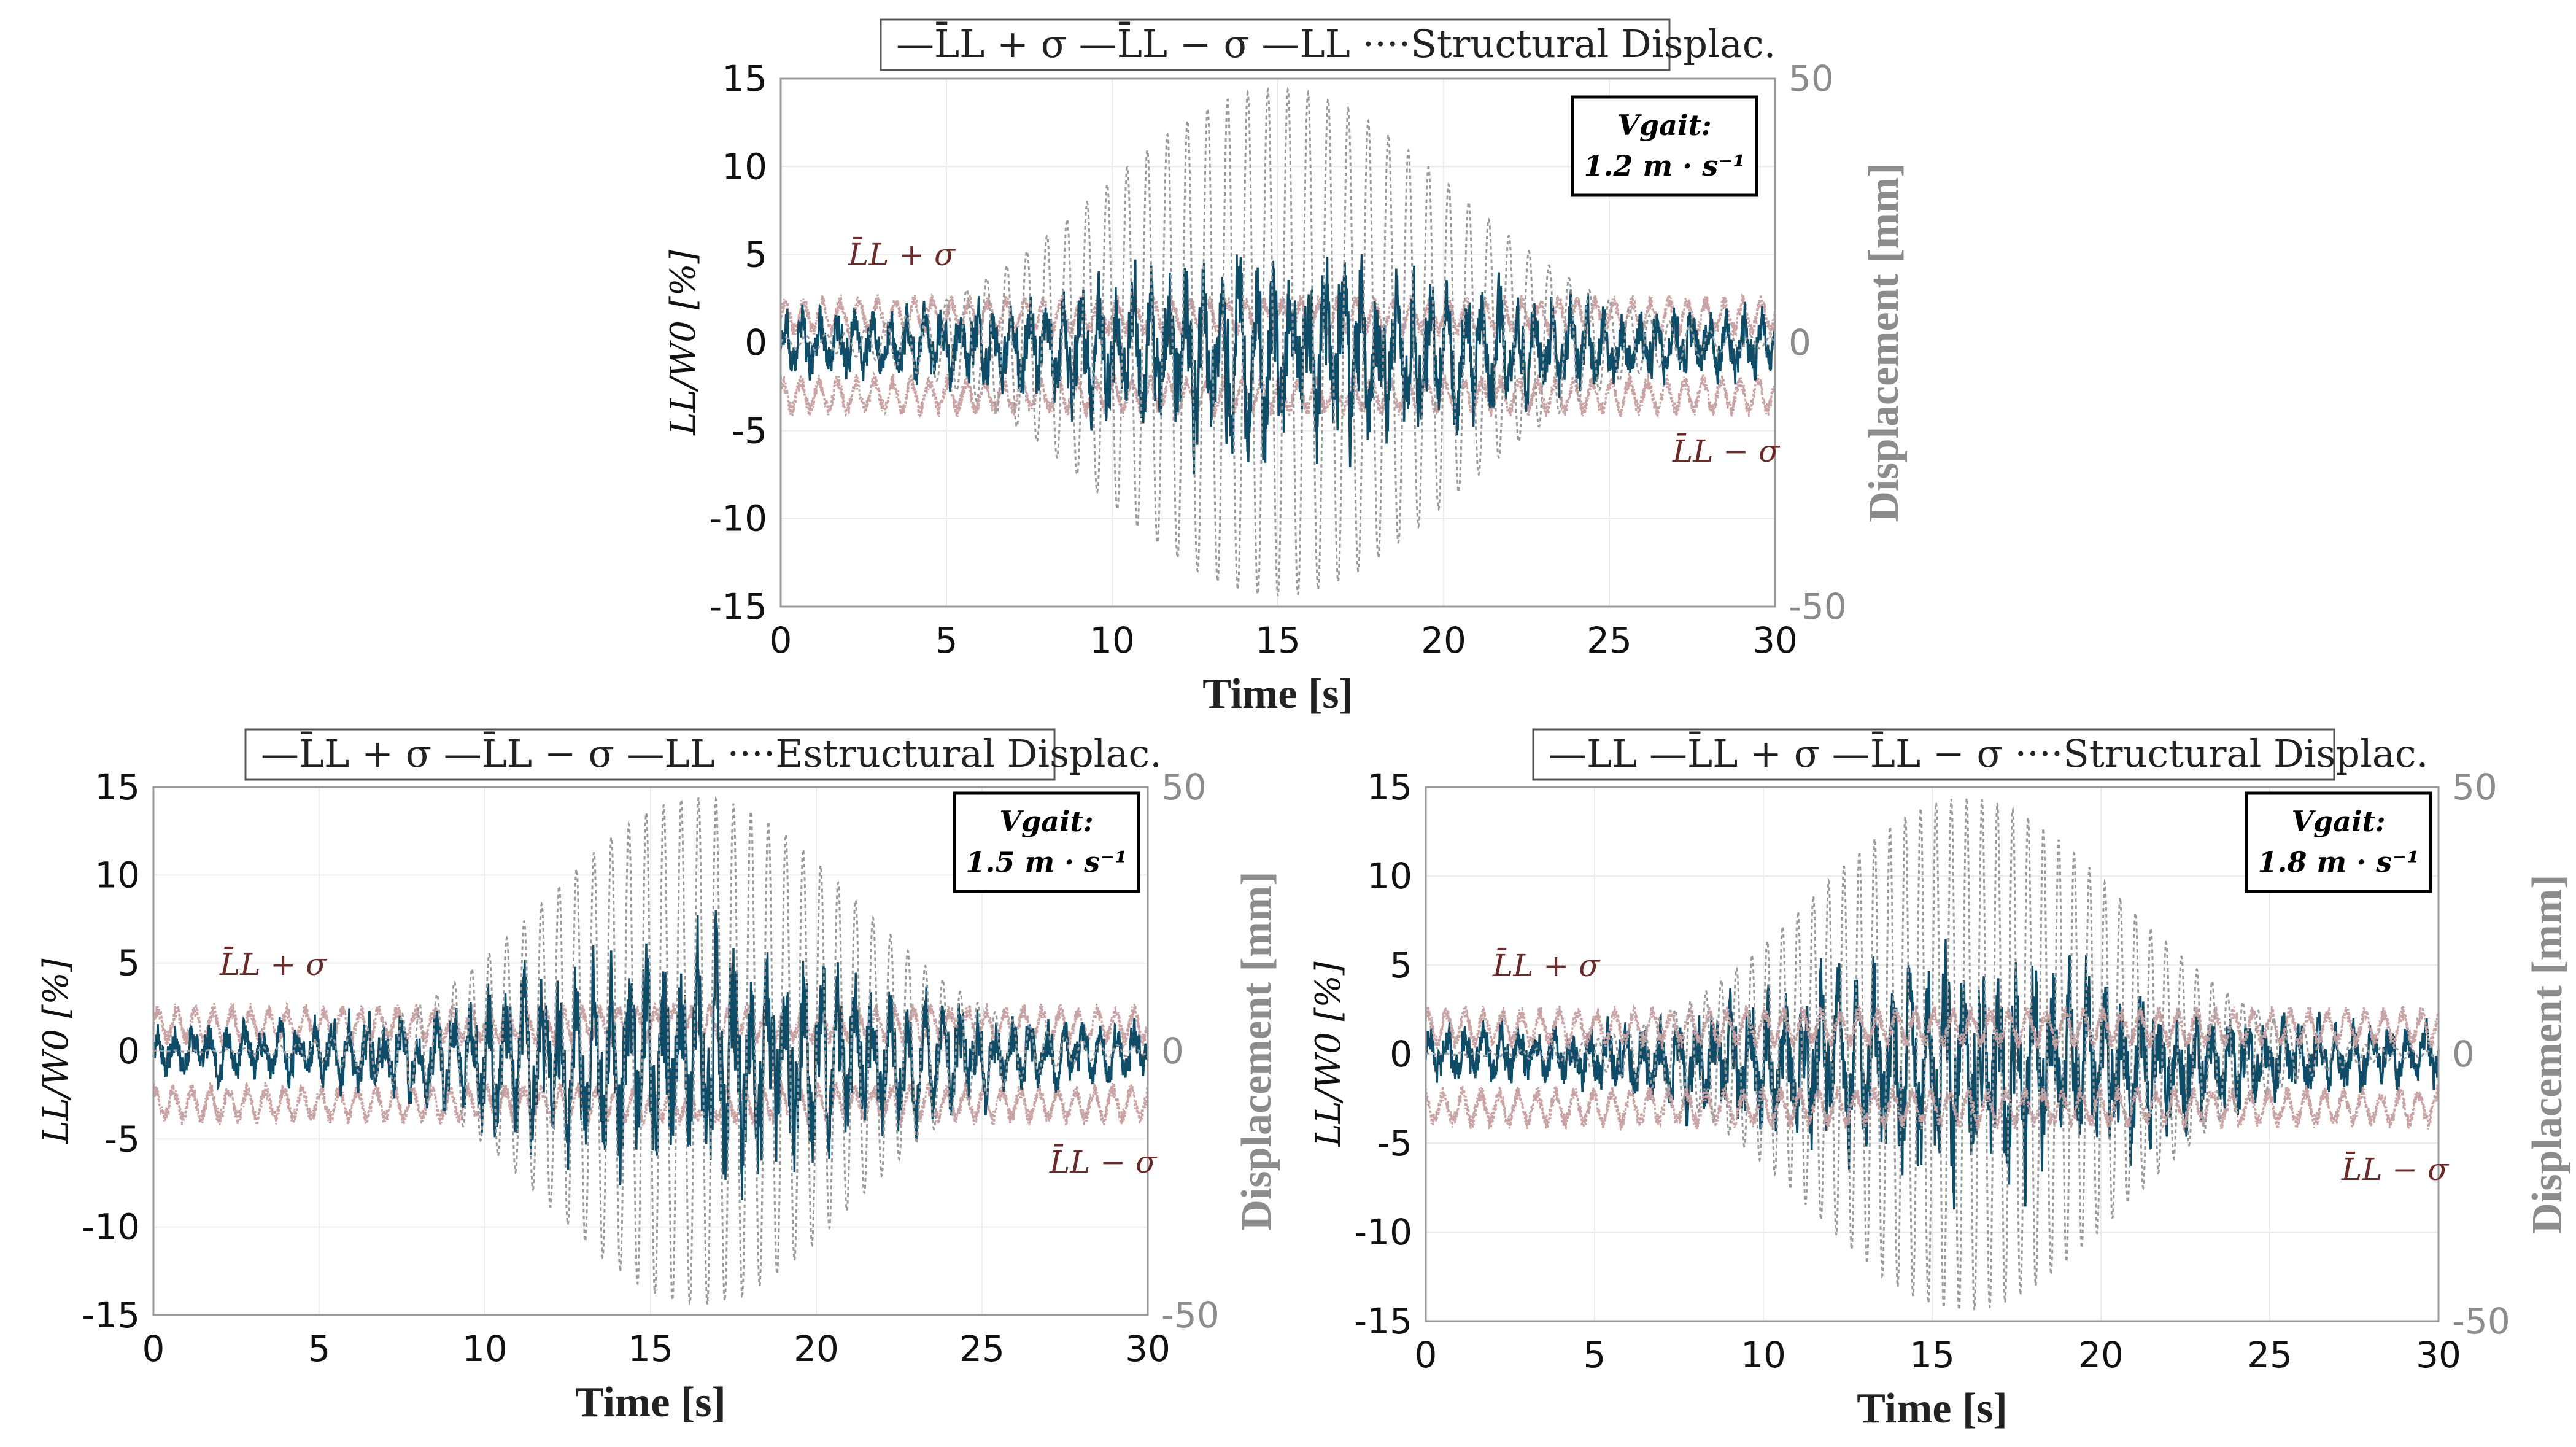  Describe the element at coordinates (1046, 862) in the screenshot. I see `gait-speed-value: 1.5 m · s⁻¹` at that location.